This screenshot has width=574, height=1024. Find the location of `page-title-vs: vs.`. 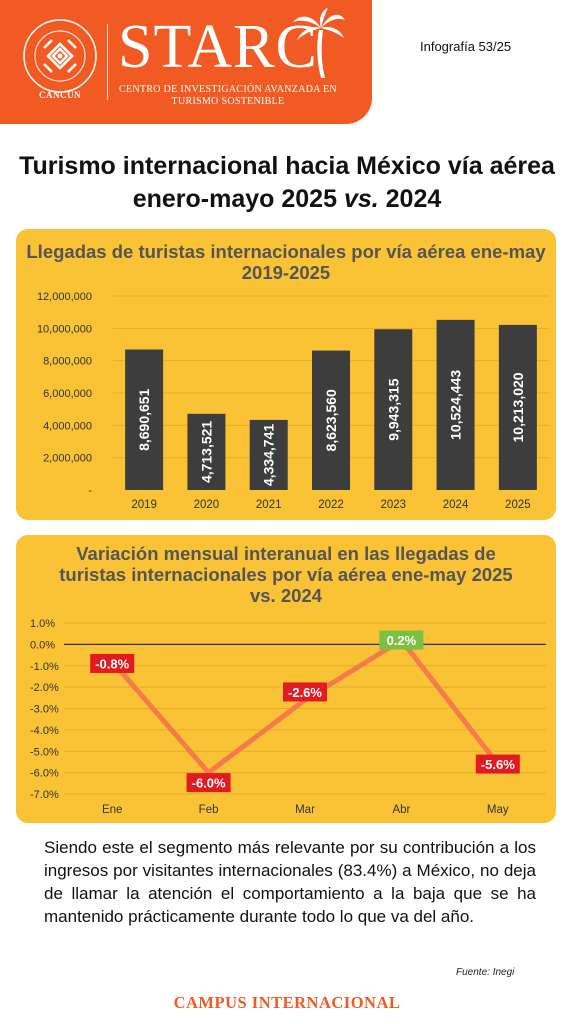

page-title-vs: vs. is located at coordinates (361, 199).